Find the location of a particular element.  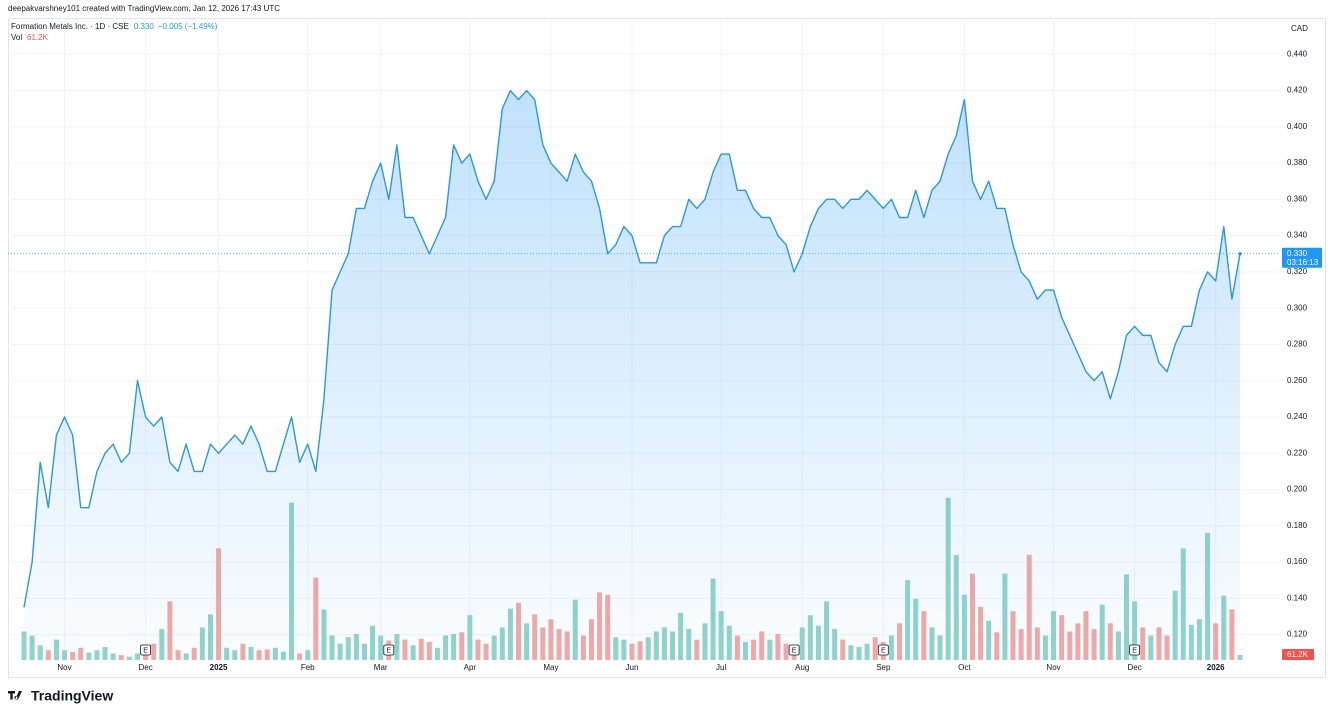

brand-name: TradingView is located at coordinates (72, 696).